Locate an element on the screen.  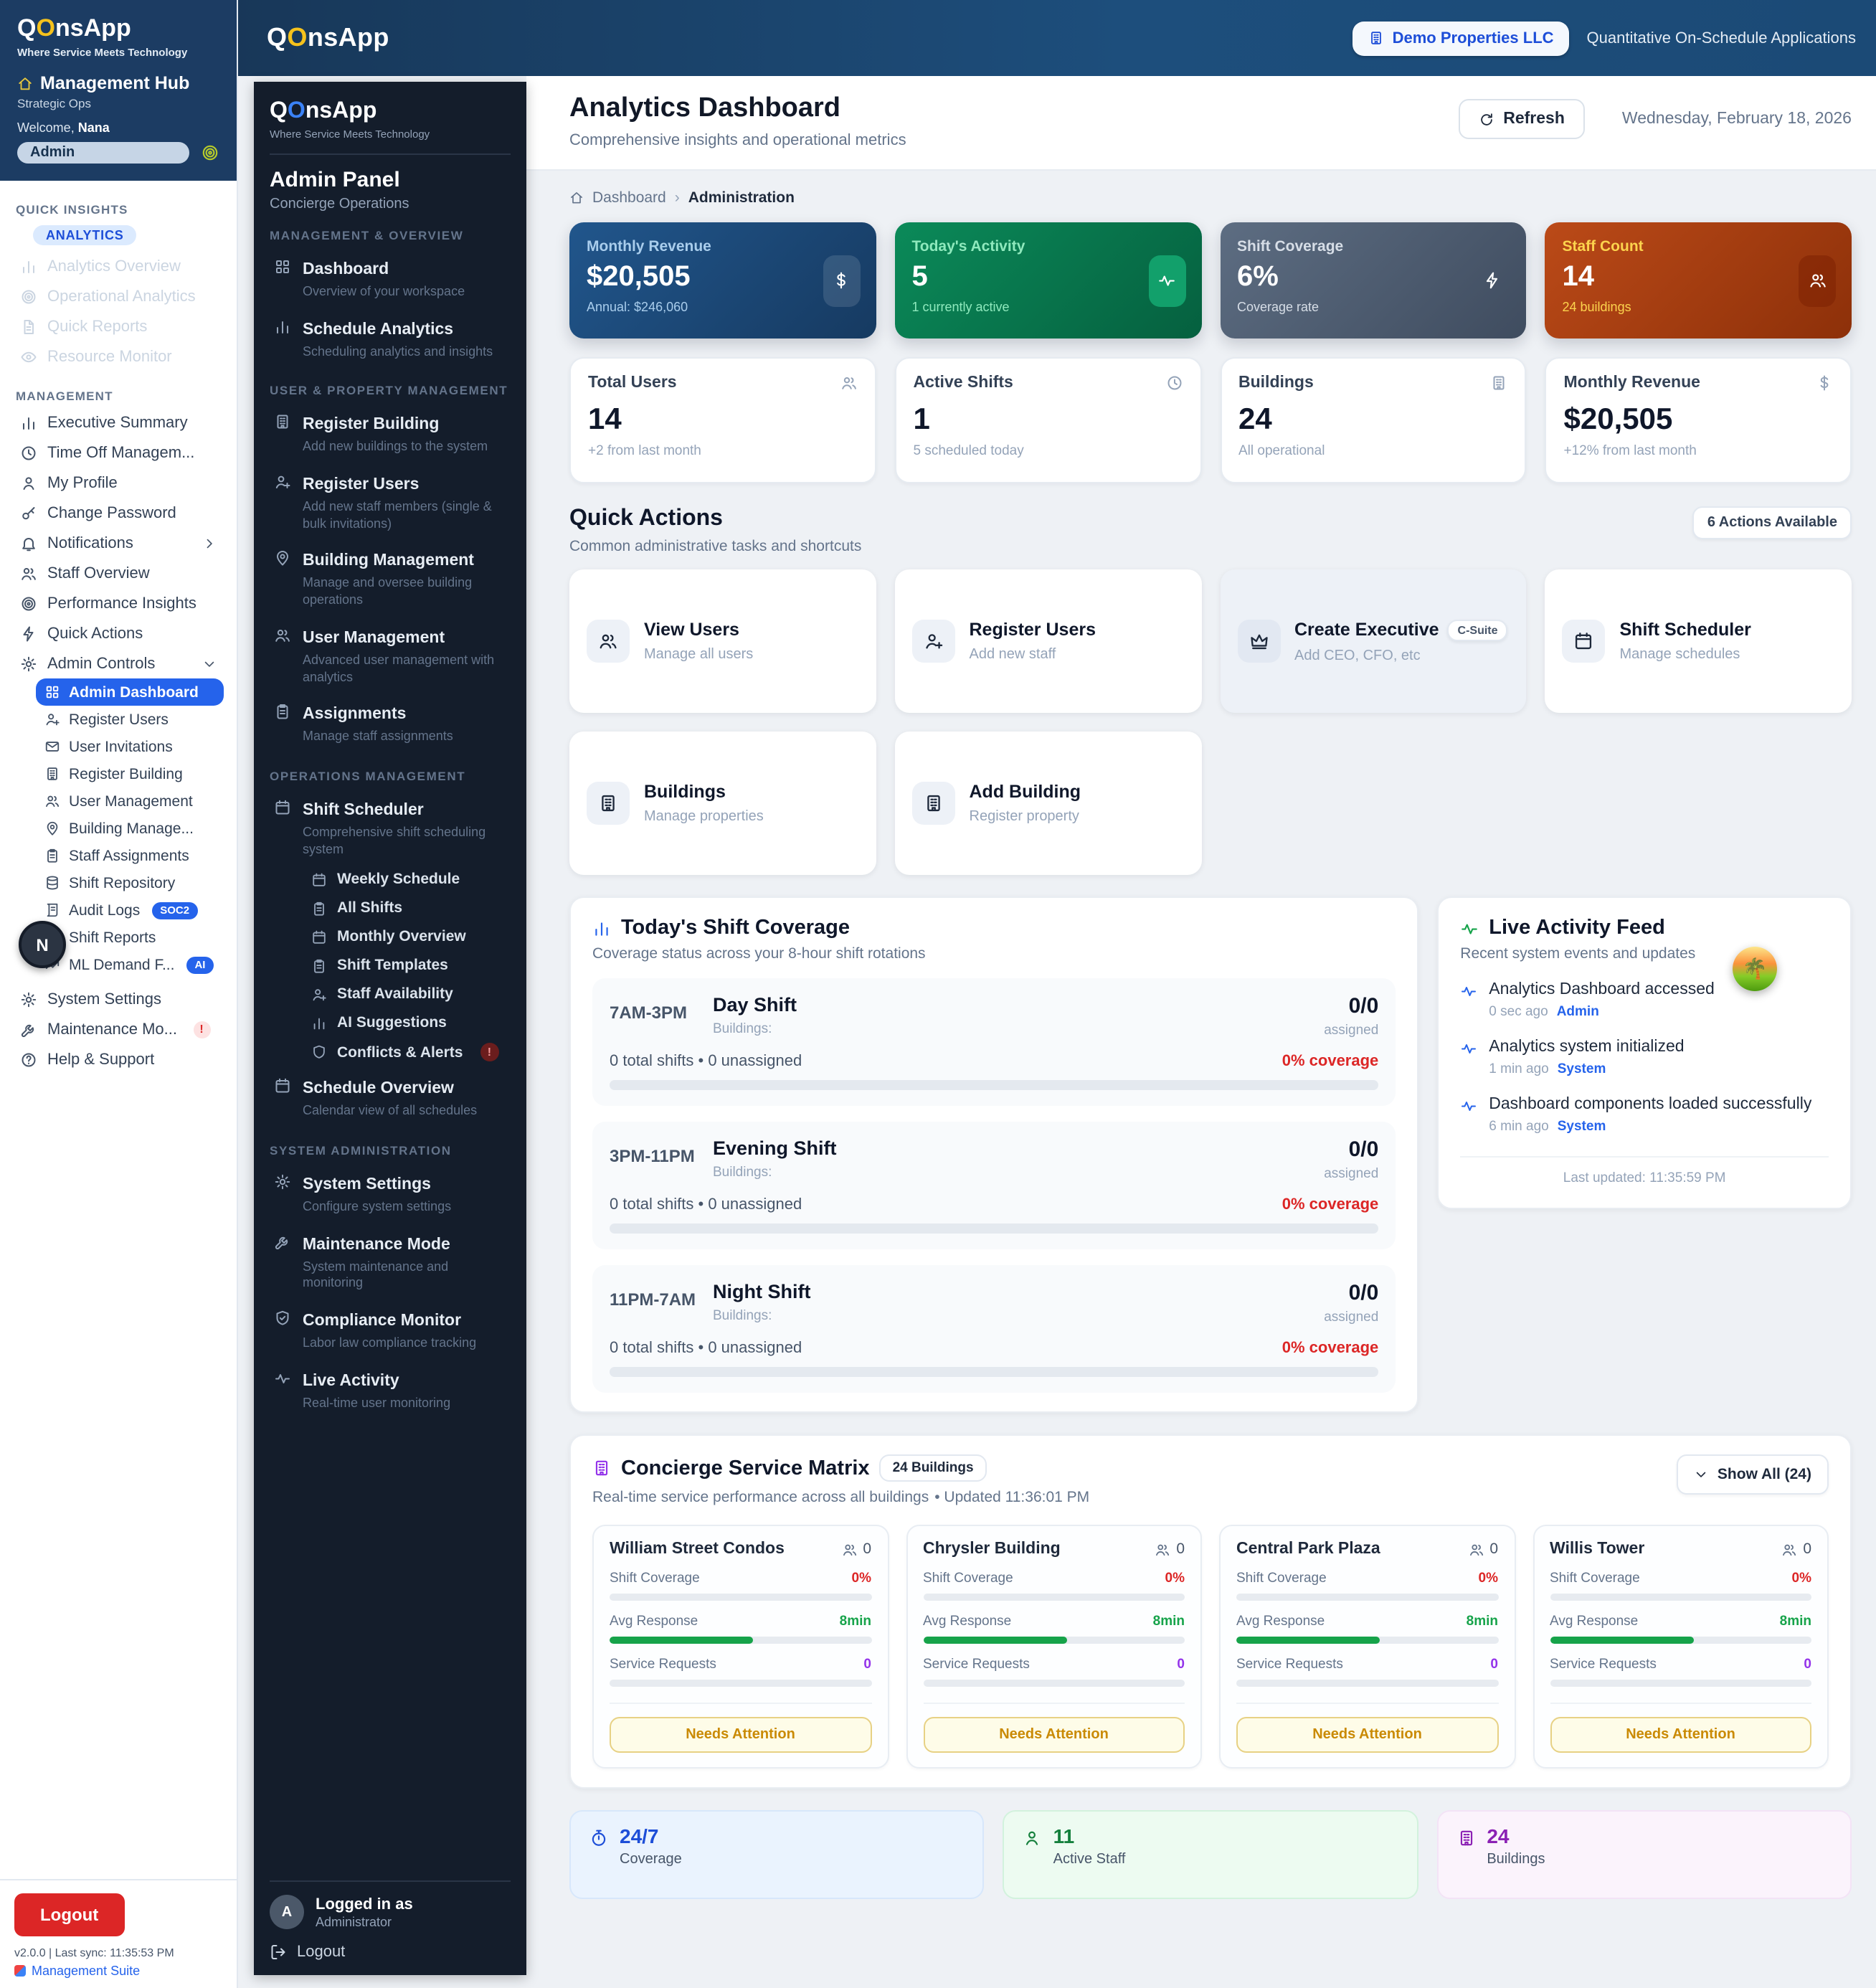
sidebar-subitem-label: Register Building is located at coordinates (126, 773).